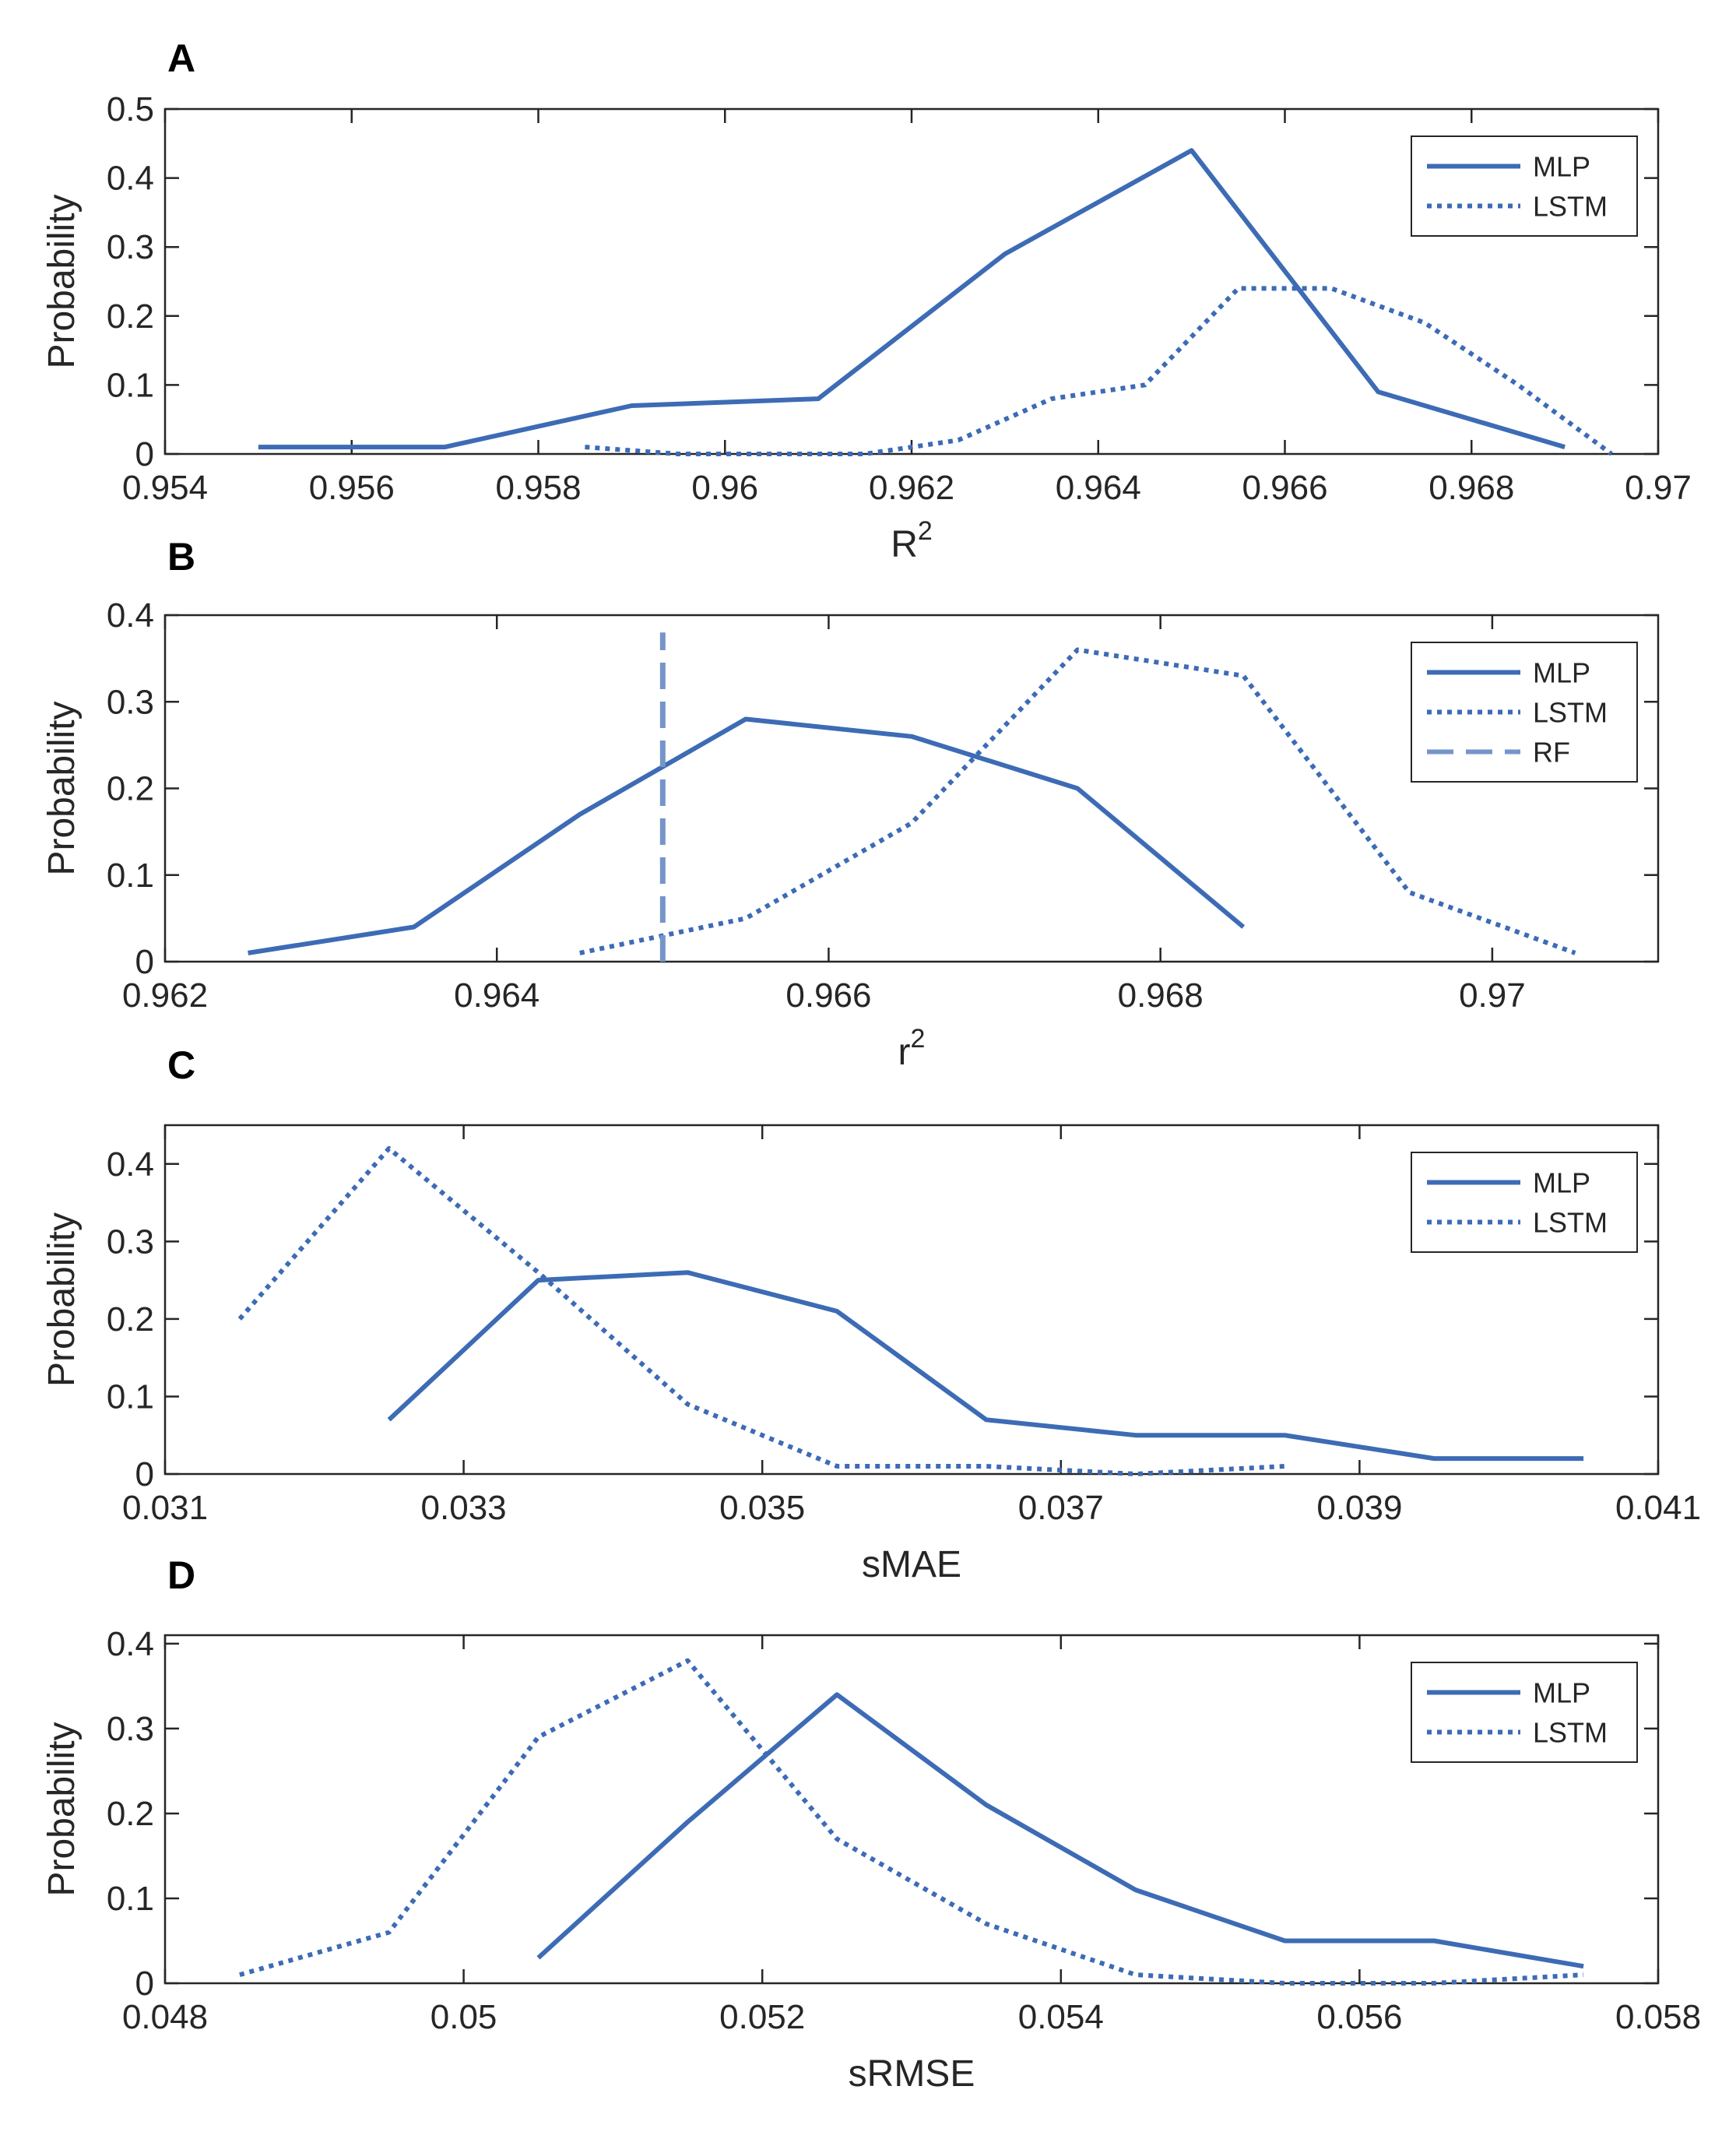 This screenshot has width=1736, height=2146. Describe the element at coordinates (181, 58) in the screenshot. I see `panel-letter: A` at that location.